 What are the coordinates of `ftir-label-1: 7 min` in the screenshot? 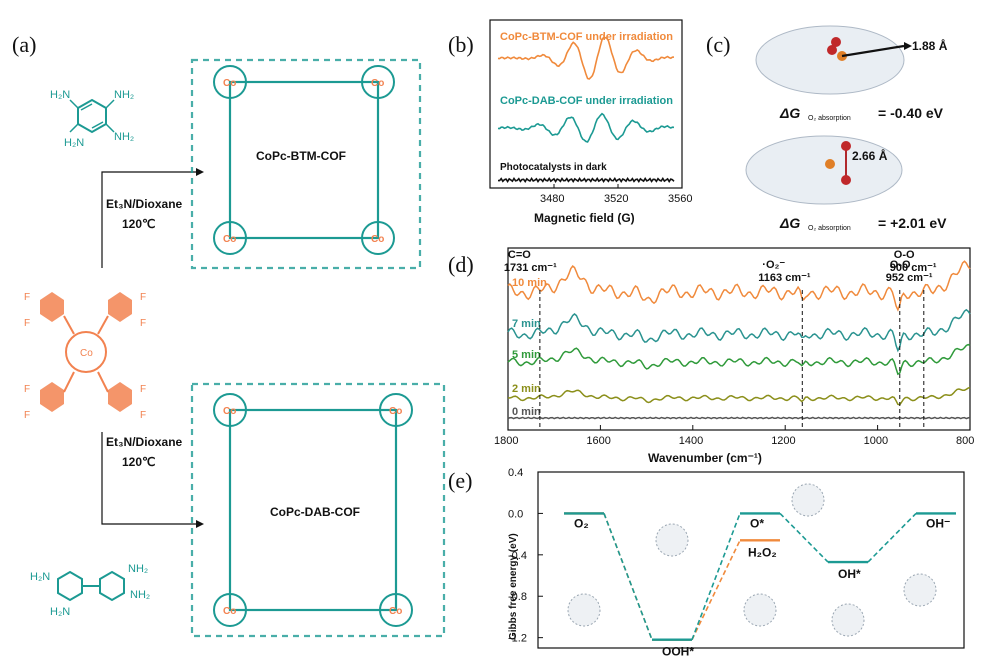 It's located at (526, 324).